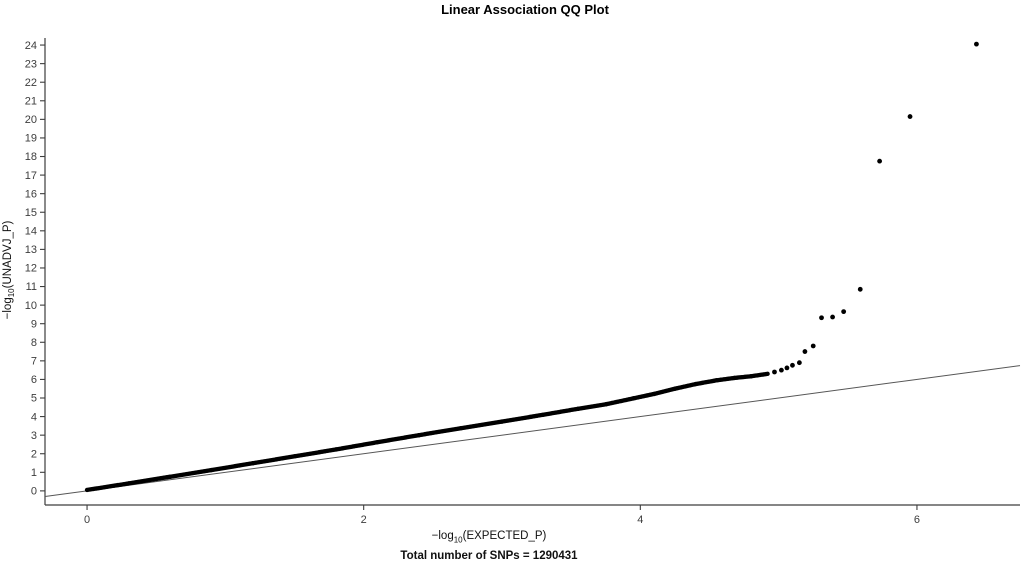  I want to click on y-tick-label: 17, so click(31, 176).